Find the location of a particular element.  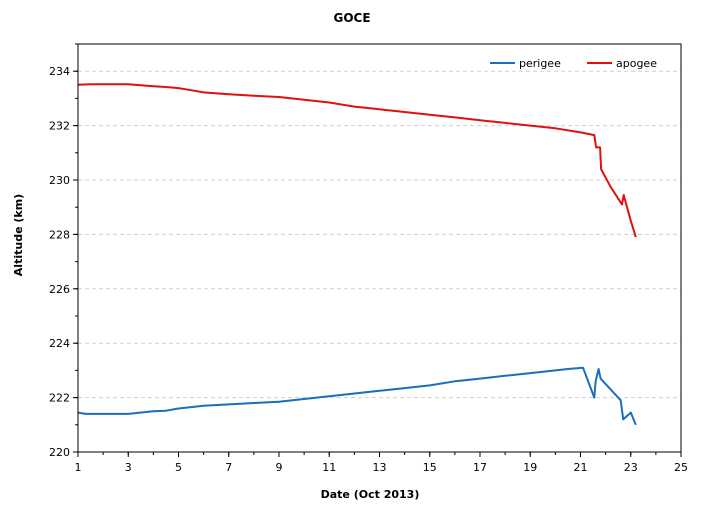

x-tick-label: 17 is located at coordinates (480, 467).